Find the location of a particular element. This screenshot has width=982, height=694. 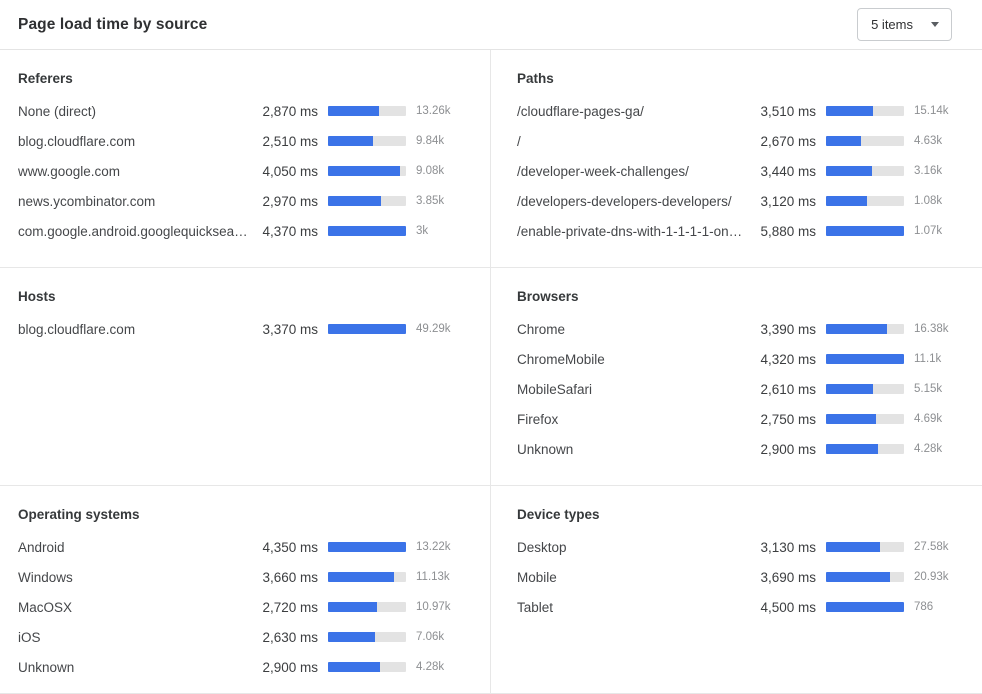

metric-row: news.ycombinator.com 2,970 ms 3.85k is located at coordinates (242, 201).